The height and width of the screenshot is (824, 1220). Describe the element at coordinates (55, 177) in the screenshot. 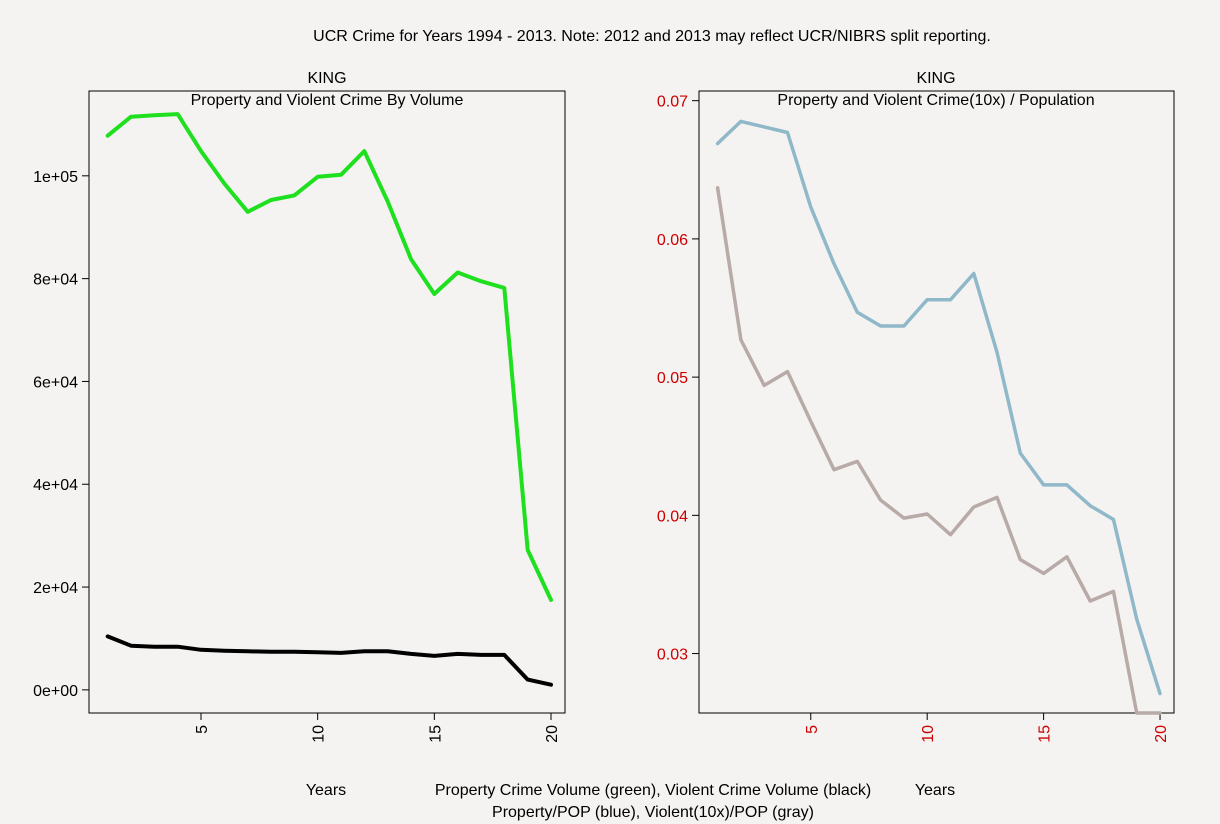

I see `y-tick-label: 1e+05` at that location.